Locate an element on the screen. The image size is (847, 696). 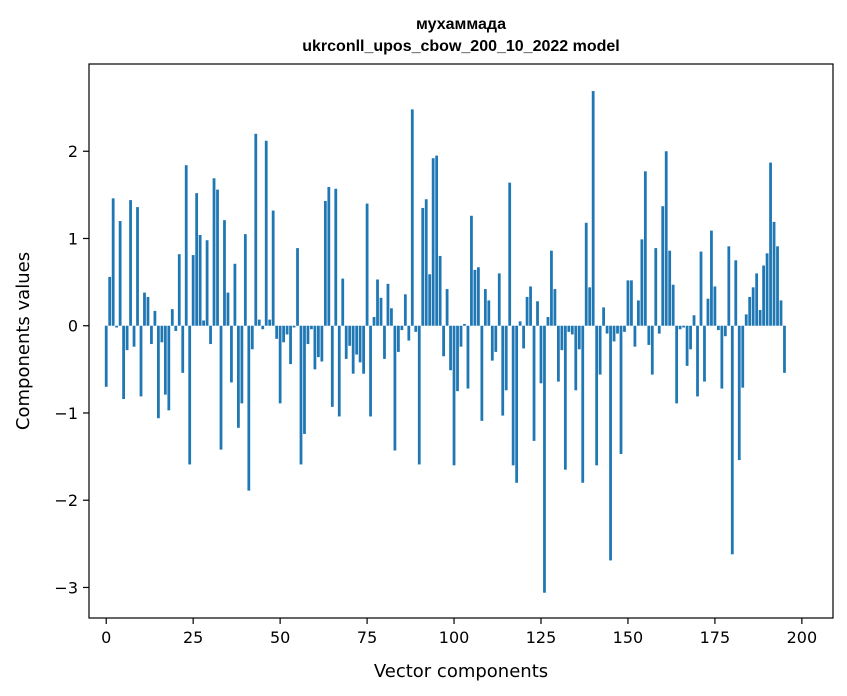
y-tick-label: 0 is located at coordinates (73, 326).